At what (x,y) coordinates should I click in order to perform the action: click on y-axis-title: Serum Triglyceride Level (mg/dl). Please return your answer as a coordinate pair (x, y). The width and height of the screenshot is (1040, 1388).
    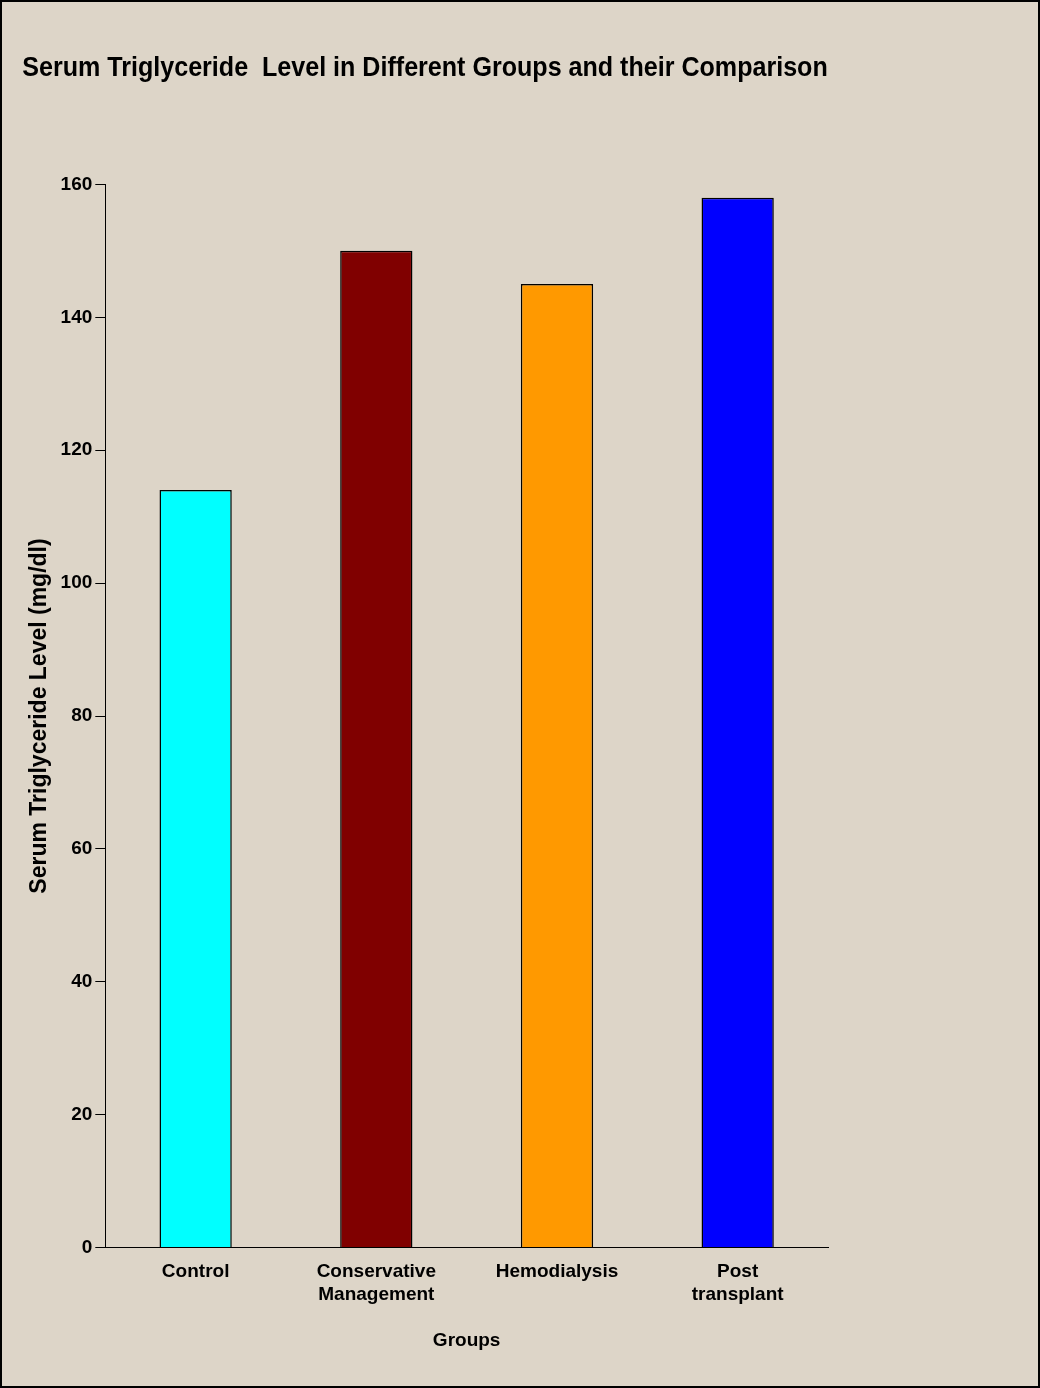
    Looking at the image, I should click on (38, 716).